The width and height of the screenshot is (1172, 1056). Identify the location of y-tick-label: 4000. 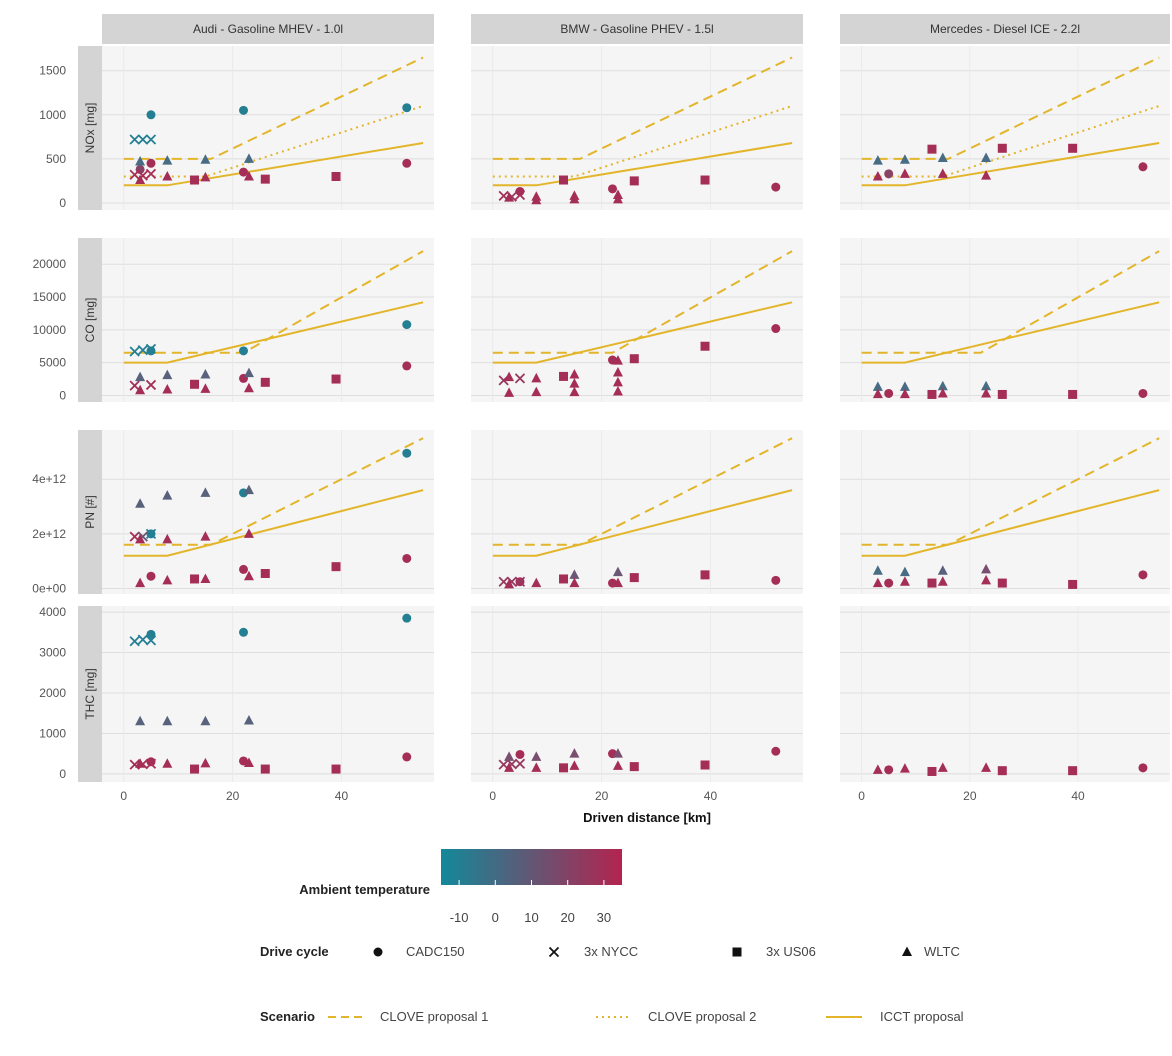
(52, 612).